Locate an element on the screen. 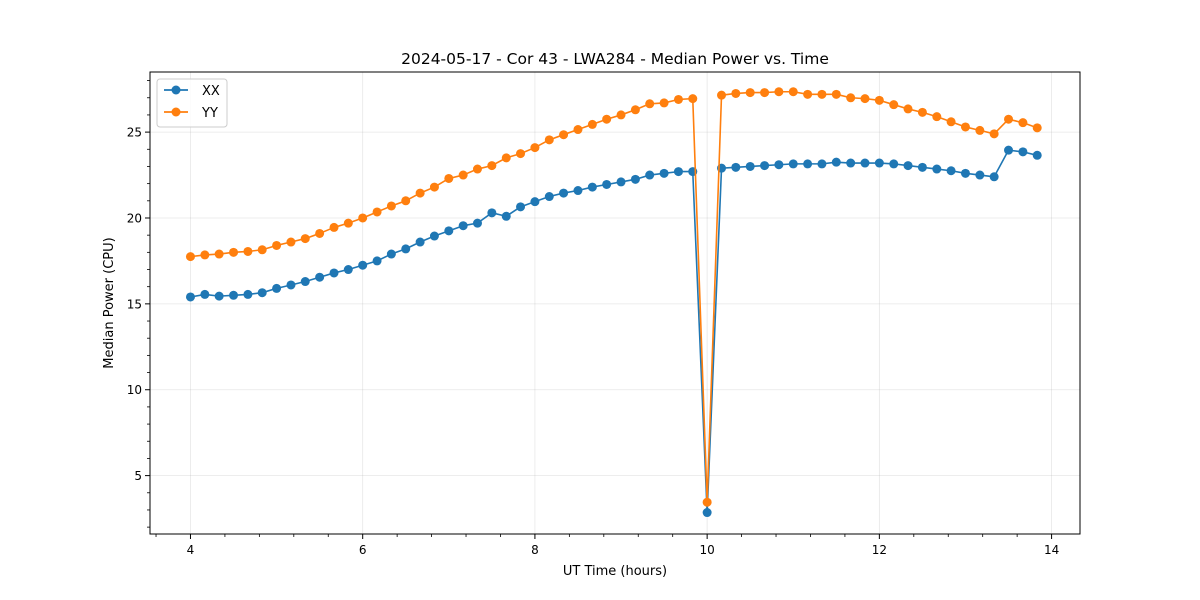  y-tick-label: 5 is located at coordinates (138, 476).